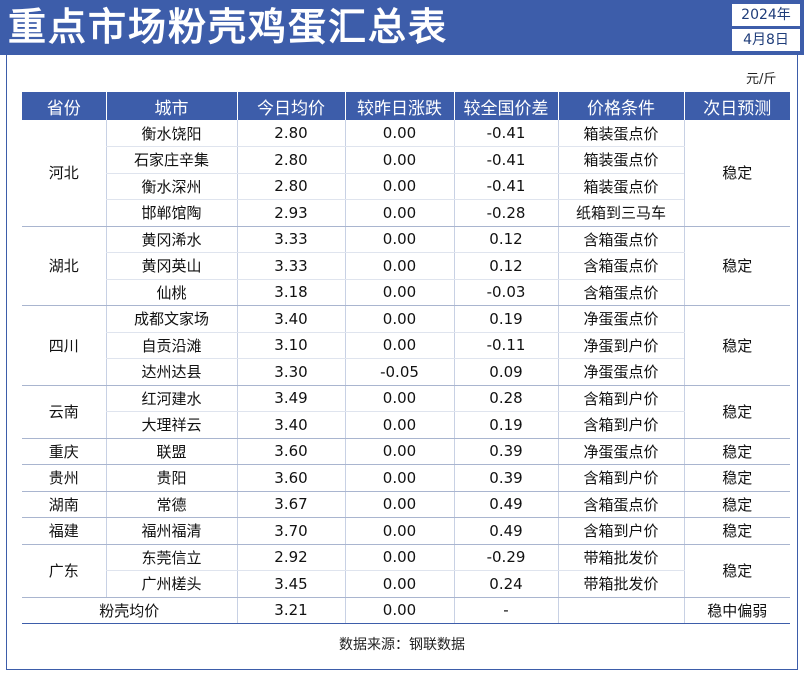 This screenshot has width=804, height=675. I want to click on table-row: 四川 成都文家场 3.40 0.00 0.19 净蛋蛋点价 稳定, so click(406, 345).